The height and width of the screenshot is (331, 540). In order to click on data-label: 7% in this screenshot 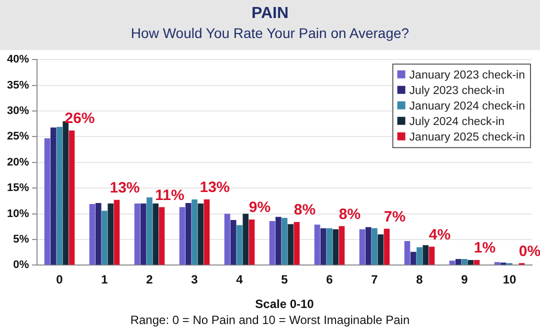, I will do `click(395, 217)`.